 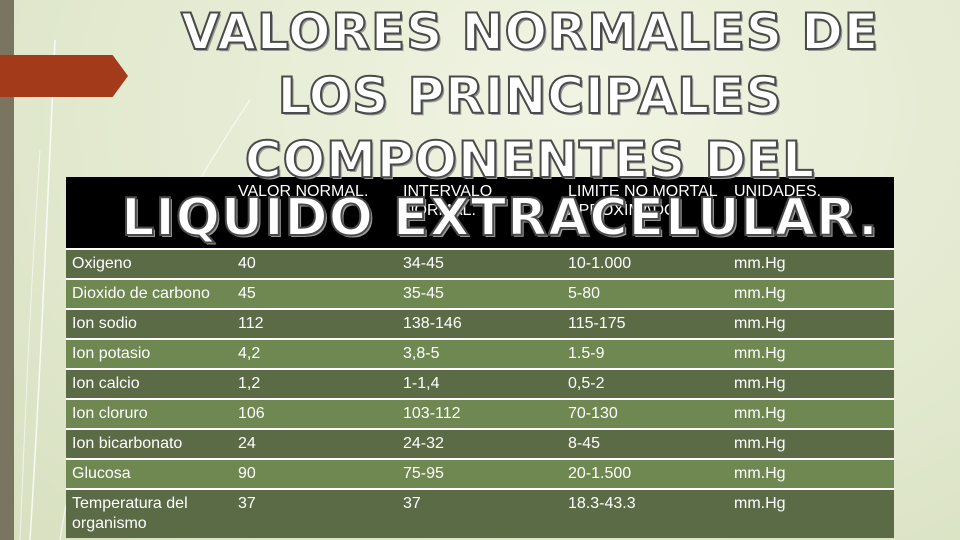 What do you see at coordinates (149, 213) in the screenshot?
I see `header-cell` at bounding box center [149, 213].